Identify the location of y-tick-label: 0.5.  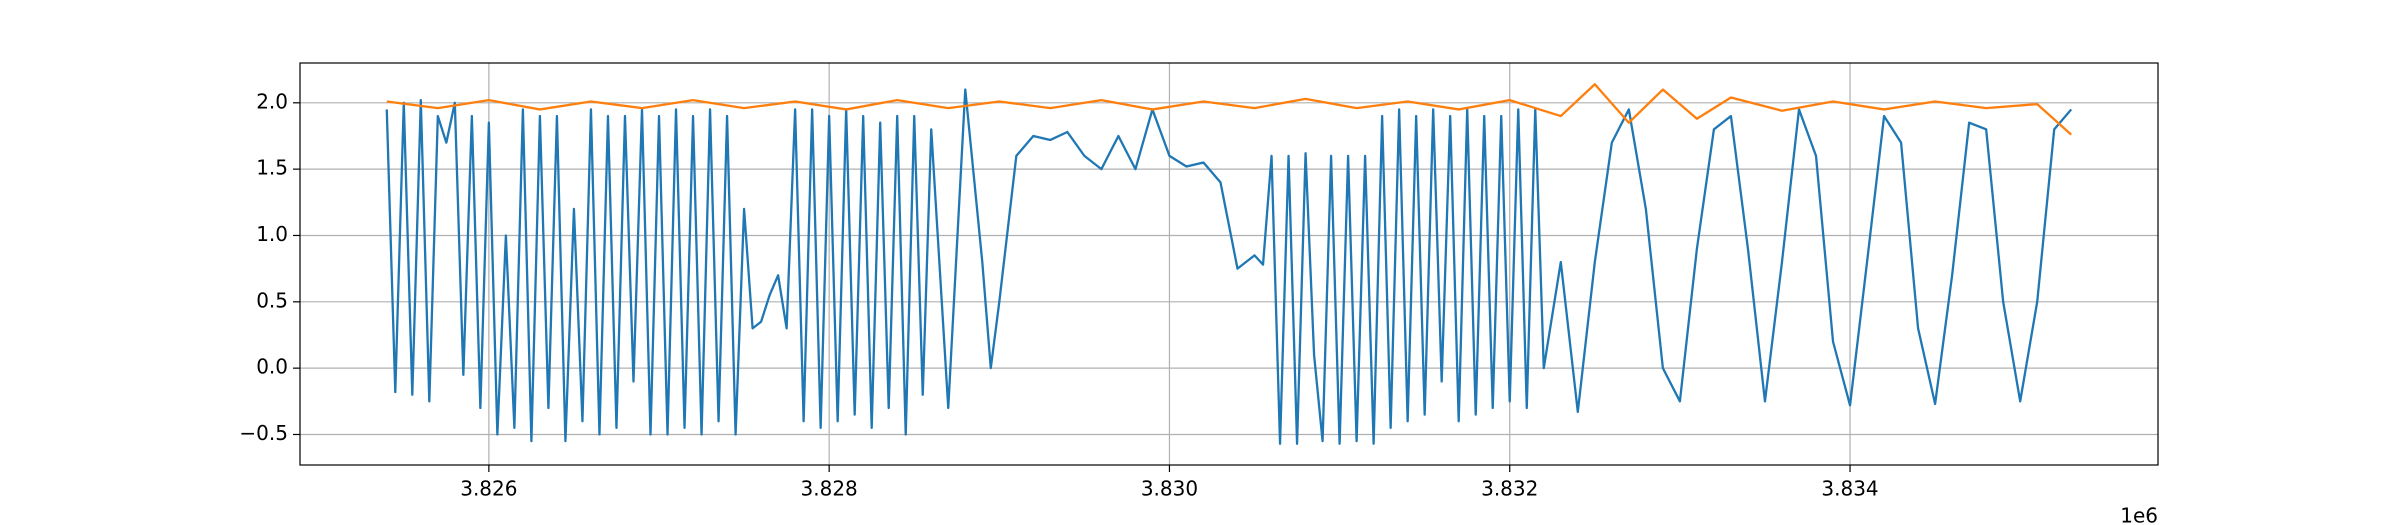
(272, 300).